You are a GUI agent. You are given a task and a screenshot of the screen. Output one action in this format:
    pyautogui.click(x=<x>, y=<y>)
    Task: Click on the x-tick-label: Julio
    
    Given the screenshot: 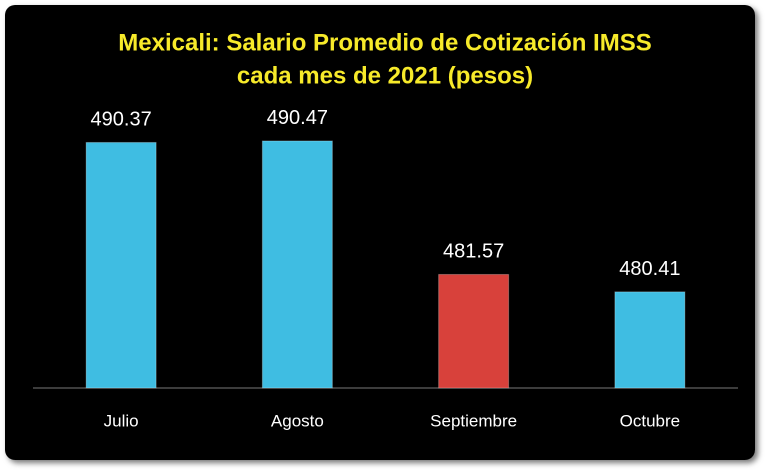 What is the action you would take?
    pyautogui.click(x=121, y=420)
    